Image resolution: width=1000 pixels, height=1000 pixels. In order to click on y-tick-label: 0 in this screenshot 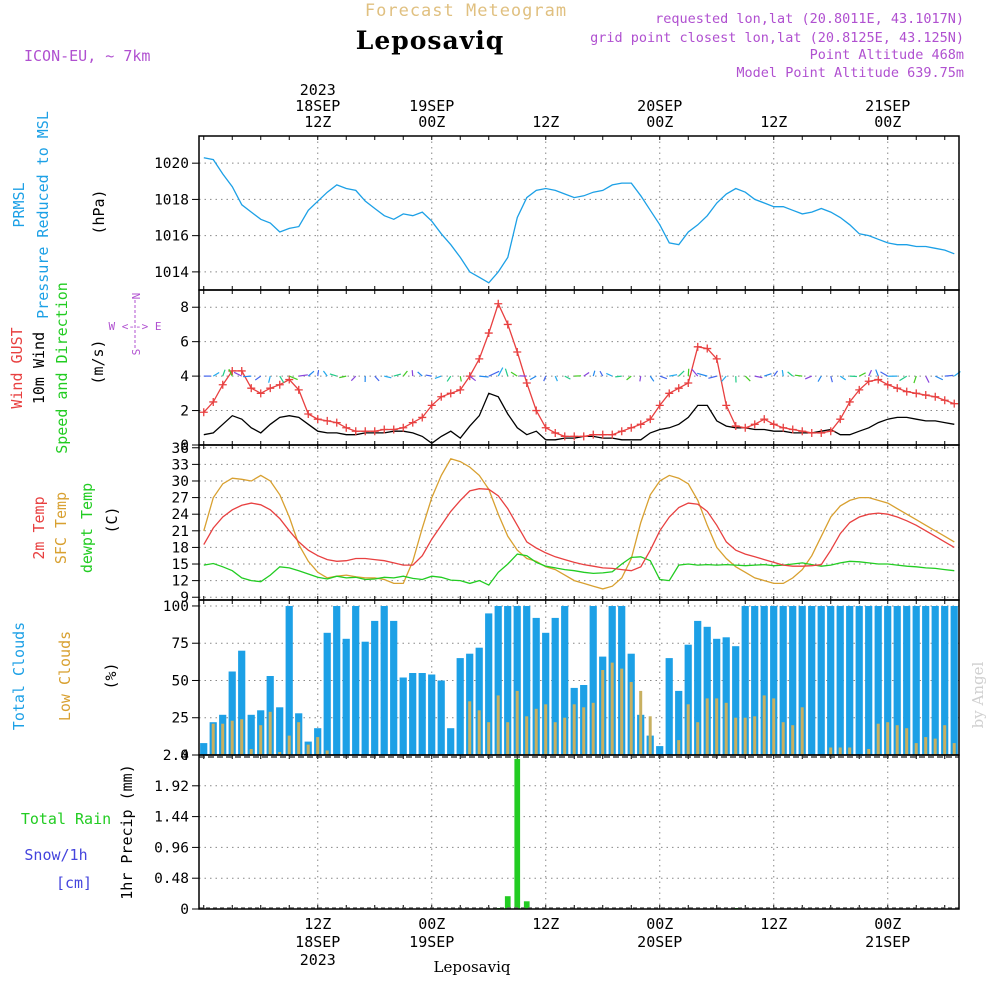, I will do `click(184, 446)`.